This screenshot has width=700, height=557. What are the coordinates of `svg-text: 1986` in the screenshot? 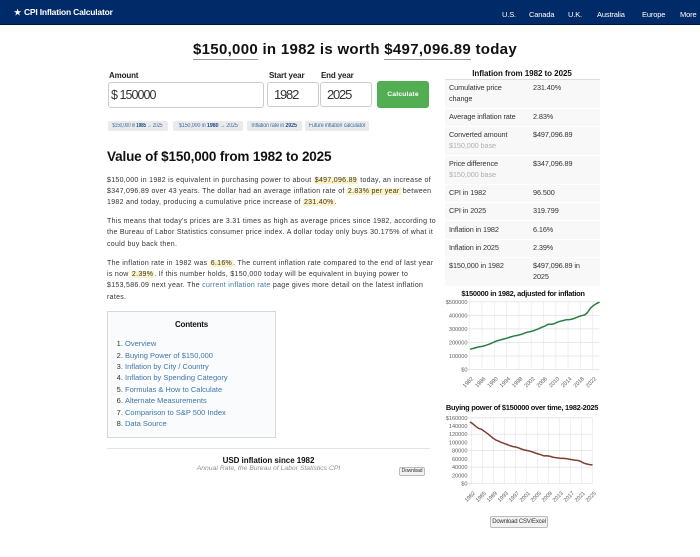 It's located at (480, 382).